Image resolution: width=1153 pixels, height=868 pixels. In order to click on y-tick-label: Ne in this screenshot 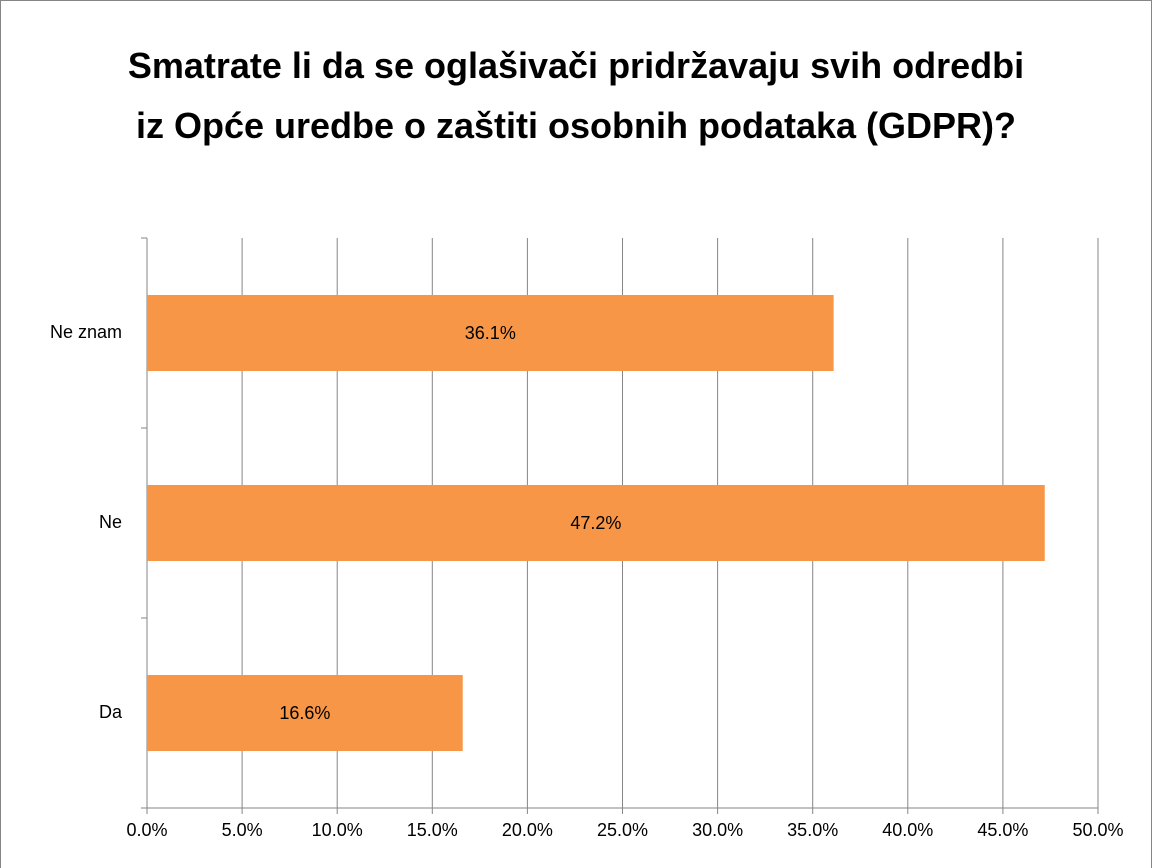, I will do `click(110, 522)`.